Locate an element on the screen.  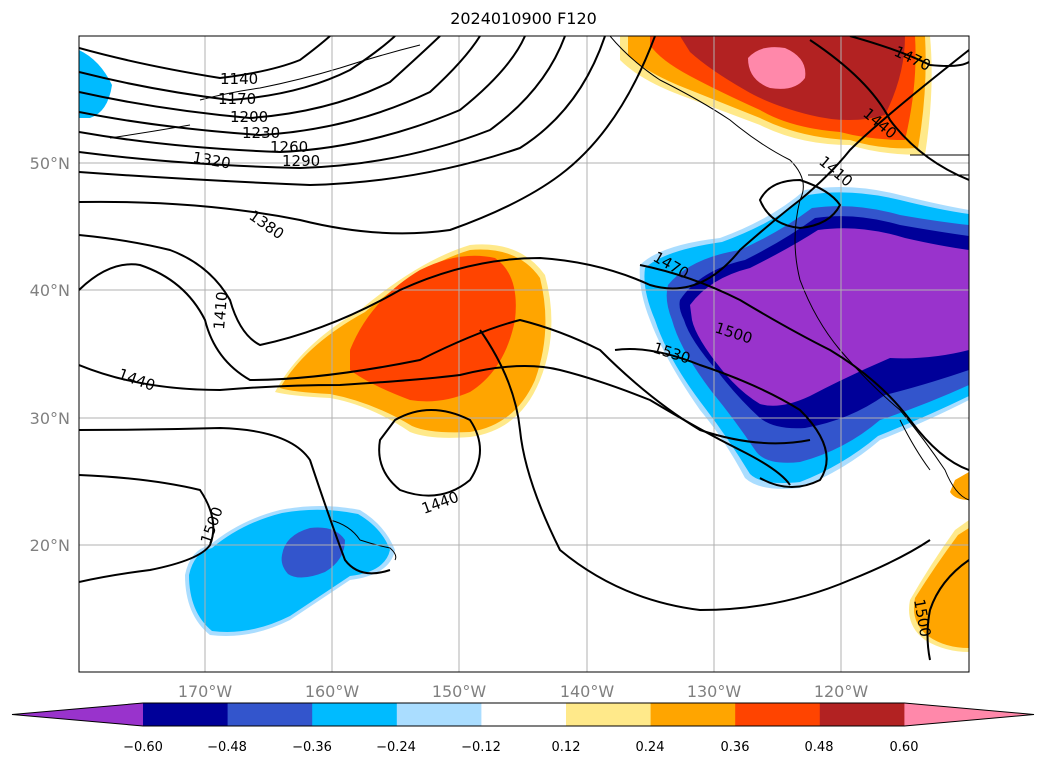
lon-label: 160°W is located at coordinates (332, 691).